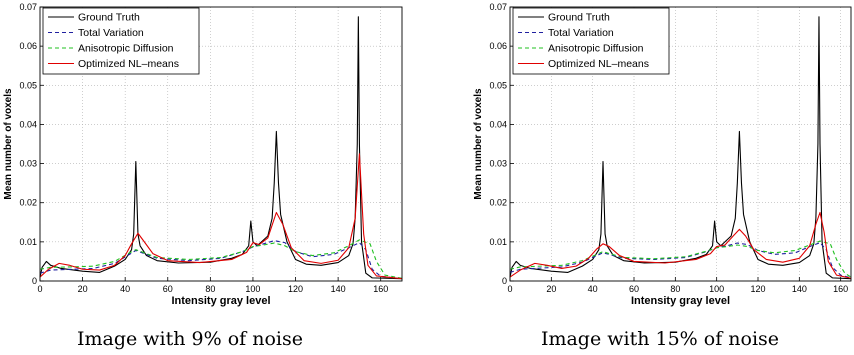 This screenshot has height=355, width=854. Describe the element at coordinates (190, 339) in the screenshot. I see `caption-left: Image with 9% of noise` at that location.